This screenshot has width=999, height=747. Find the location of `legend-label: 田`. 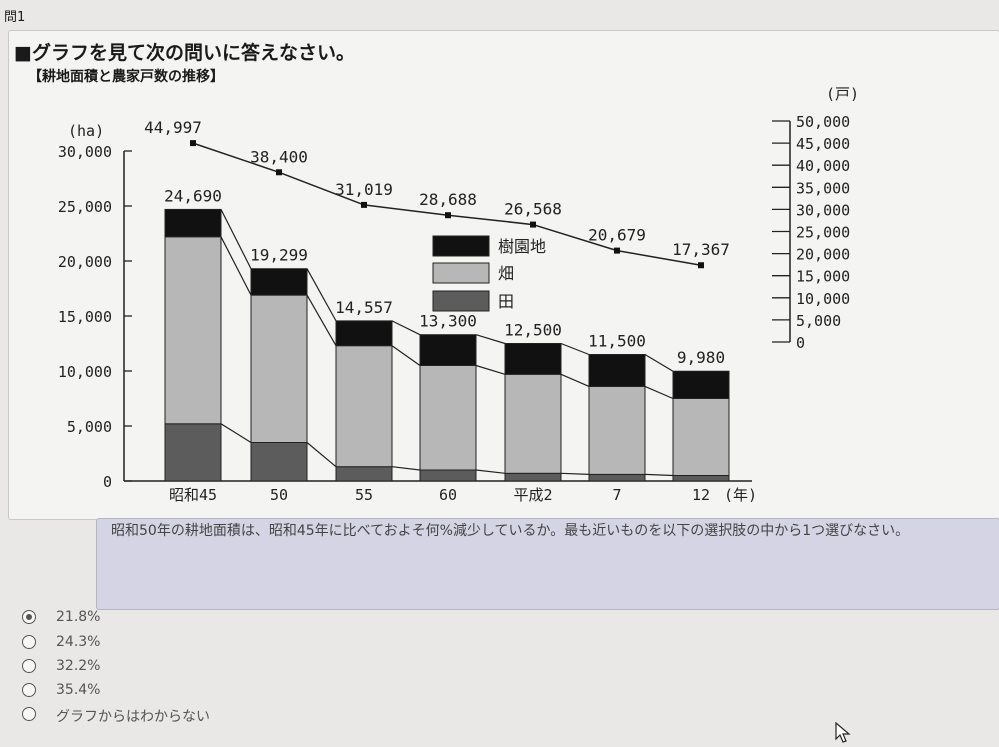

legend-label: 田 is located at coordinates (506, 301).